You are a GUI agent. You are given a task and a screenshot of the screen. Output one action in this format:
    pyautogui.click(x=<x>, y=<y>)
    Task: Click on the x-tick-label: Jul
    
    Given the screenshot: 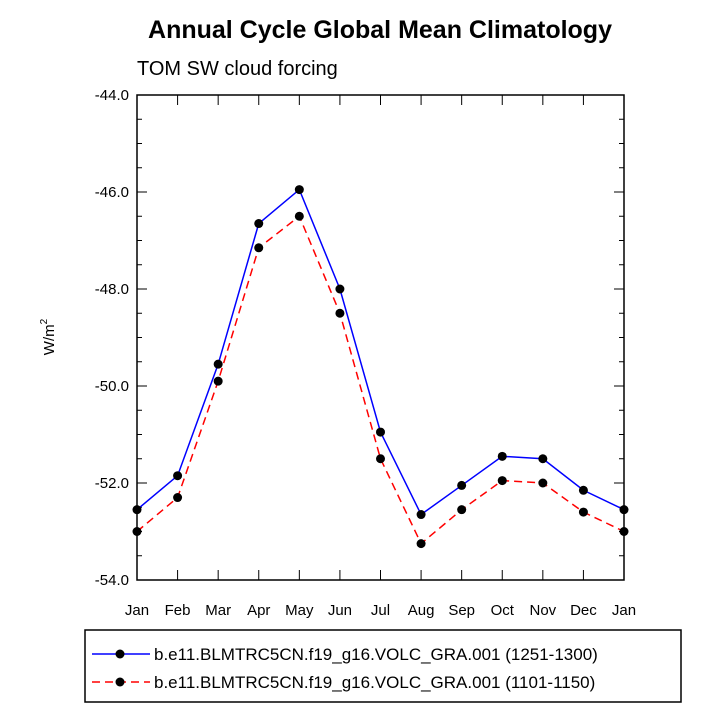 What is the action you would take?
    pyautogui.click(x=380, y=610)
    